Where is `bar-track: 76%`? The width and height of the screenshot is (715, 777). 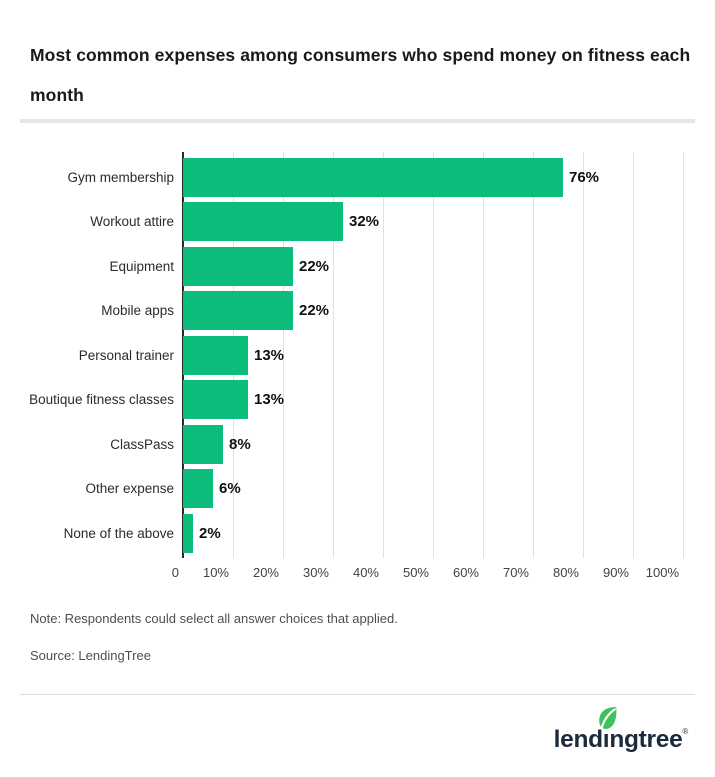
bar-track: 76% is located at coordinates (433, 177).